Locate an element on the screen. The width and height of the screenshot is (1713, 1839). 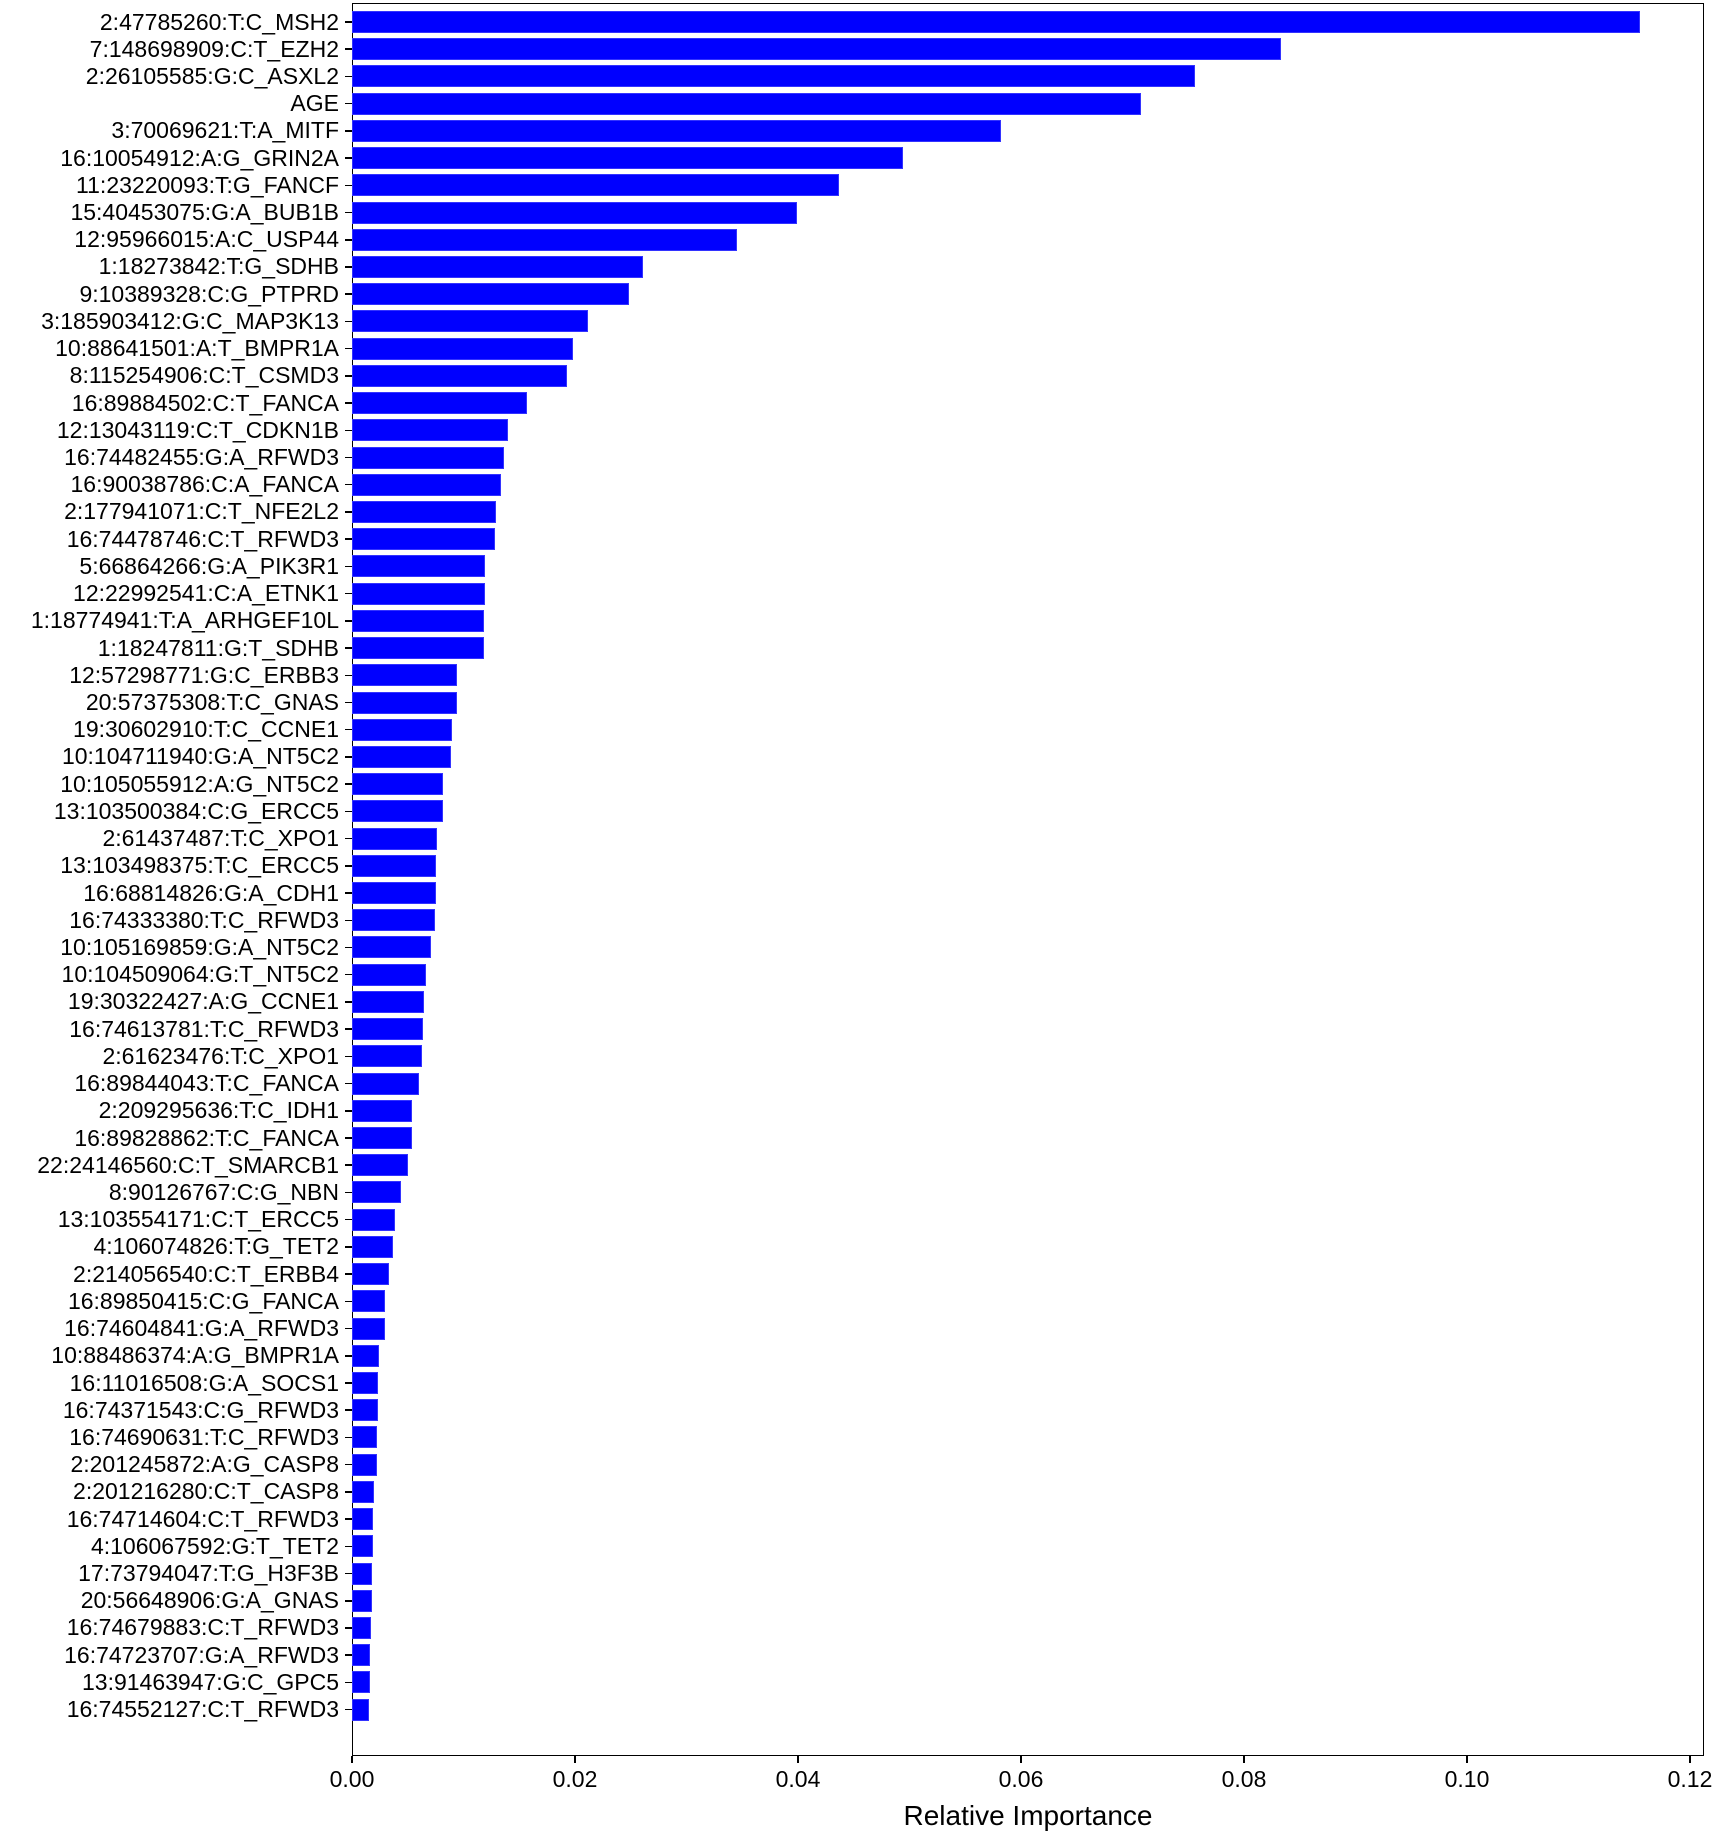
y-tick-label: 2:201245872:A:G_CASP8 is located at coordinates (204, 1464).